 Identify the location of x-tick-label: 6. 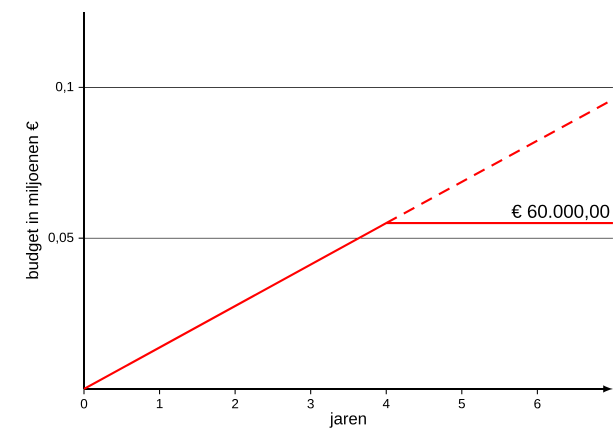
(537, 403).